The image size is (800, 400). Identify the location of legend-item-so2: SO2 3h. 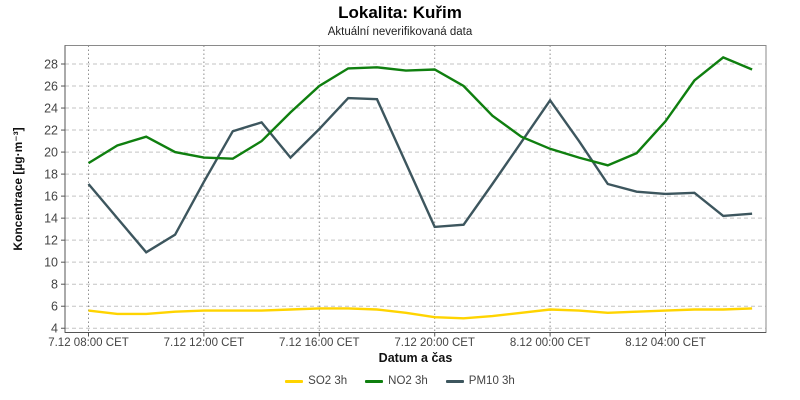
(316, 381).